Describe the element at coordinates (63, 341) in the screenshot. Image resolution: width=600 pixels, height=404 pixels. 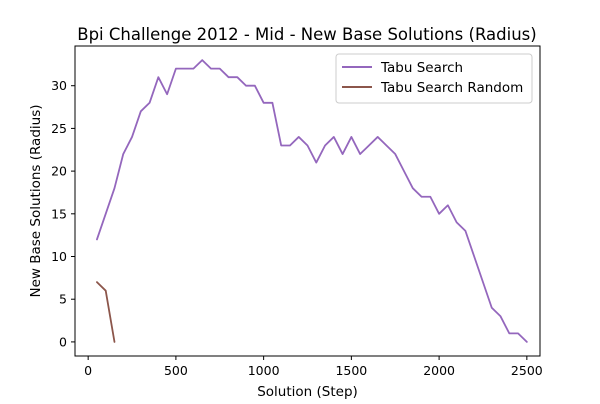
I see `y-tick-label: 0` at that location.